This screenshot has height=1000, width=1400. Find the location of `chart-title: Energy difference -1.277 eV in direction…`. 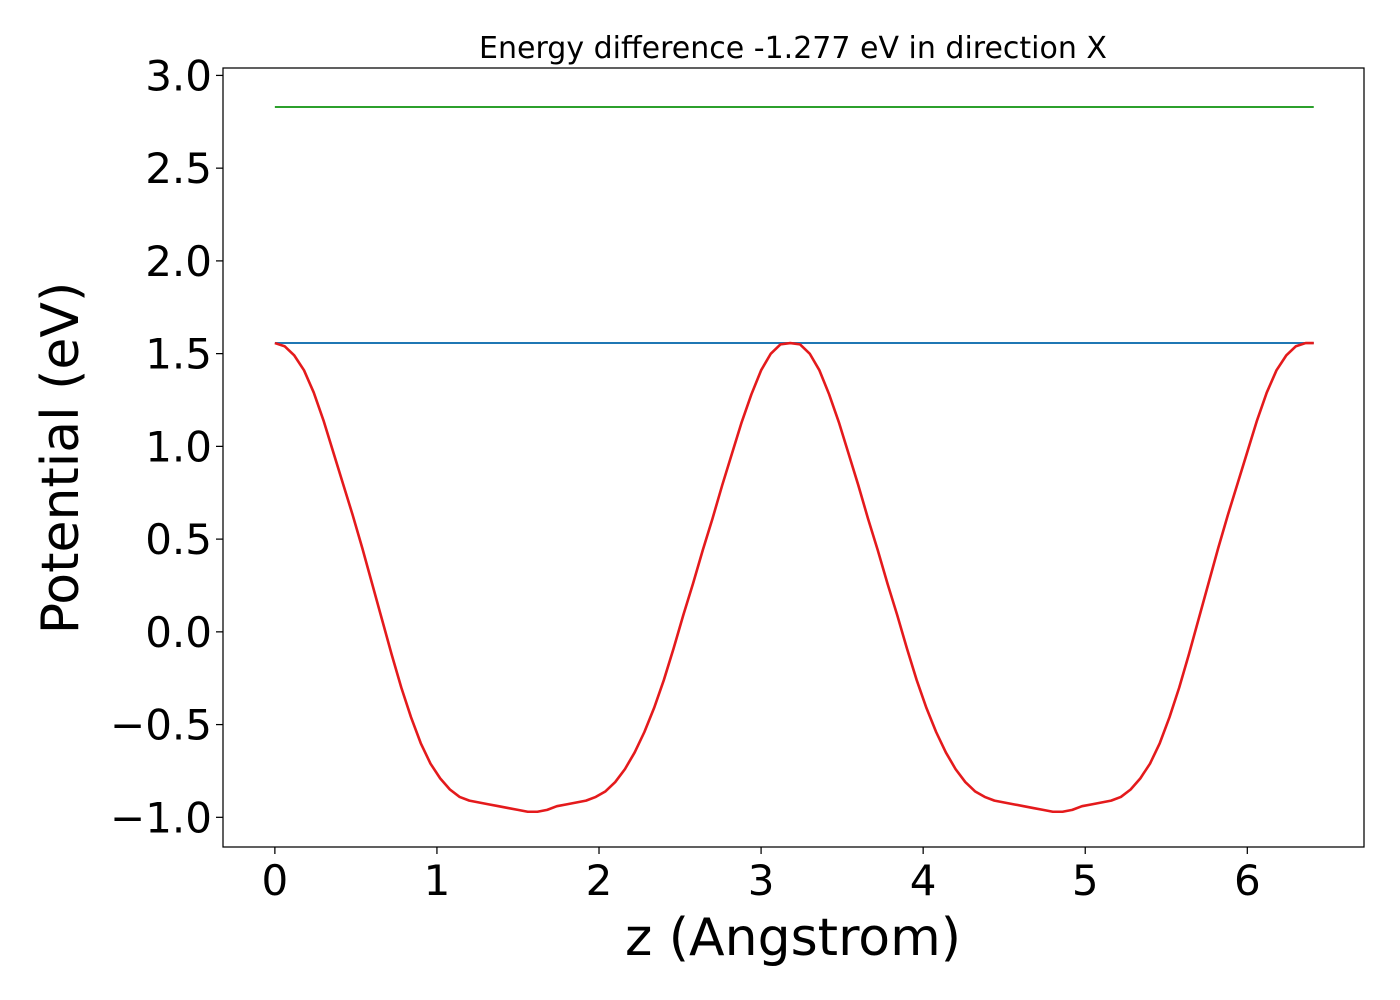

chart-title: Energy difference -1.277 eV in direction… is located at coordinates (793, 48).